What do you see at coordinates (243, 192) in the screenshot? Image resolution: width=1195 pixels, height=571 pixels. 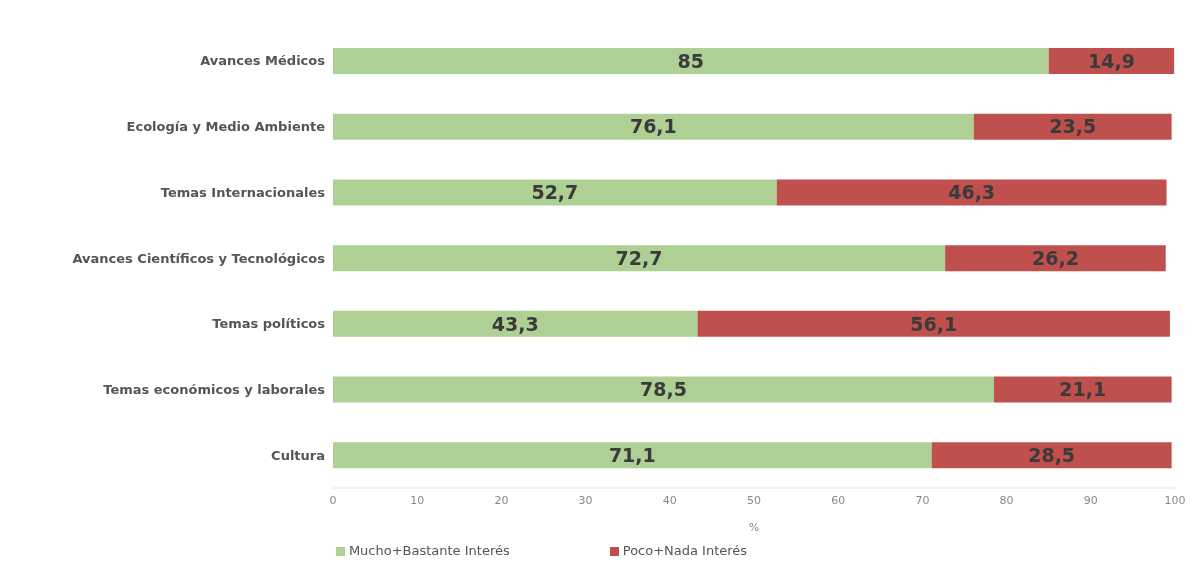 I see `y-tick-label: Temas Internacionales` at bounding box center [243, 192].